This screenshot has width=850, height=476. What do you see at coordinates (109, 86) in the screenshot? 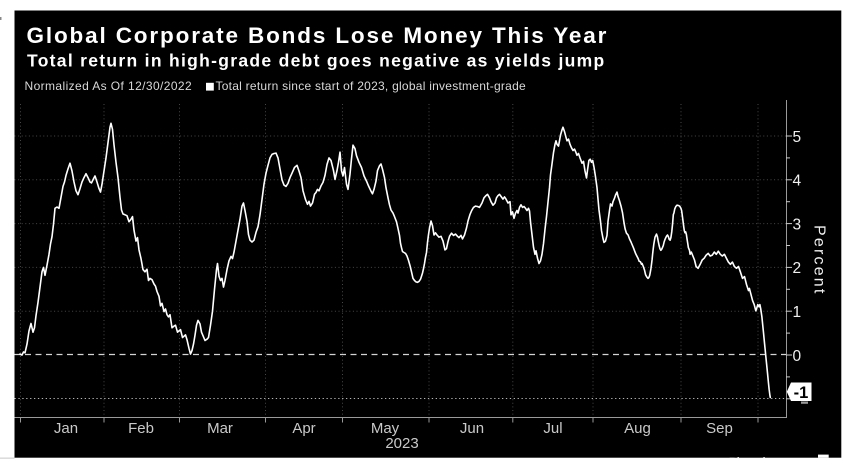
I see `svg-text: Normalized As Of 12/30/2022` at bounding box center [109, 86].